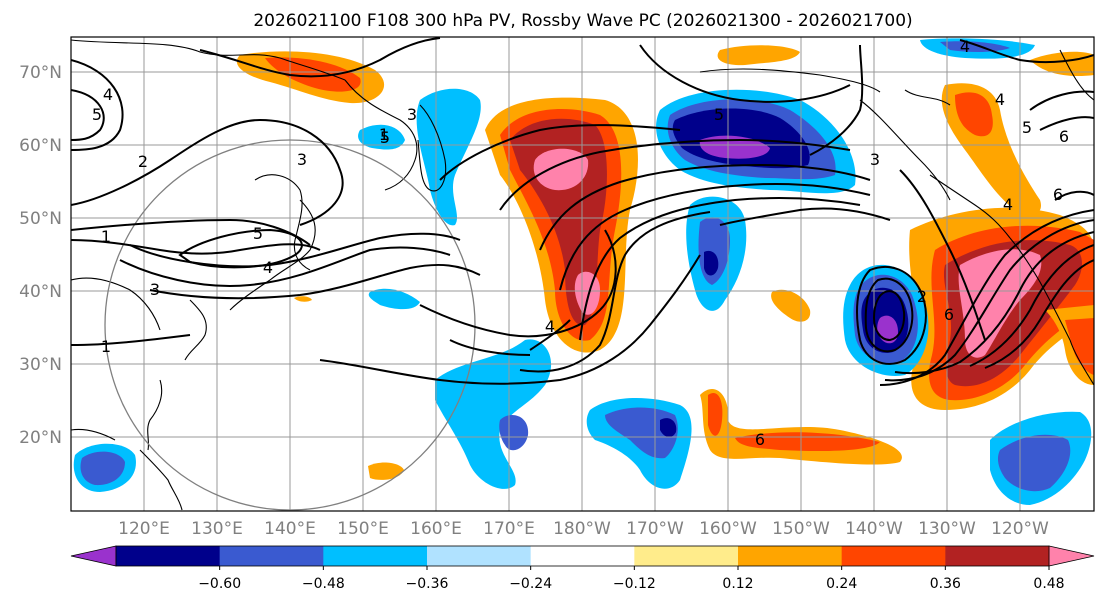 Image resolution: width=1105 pixels, height=608 pixels. I want to click on lat-label: 60°N, so click(40, 146).